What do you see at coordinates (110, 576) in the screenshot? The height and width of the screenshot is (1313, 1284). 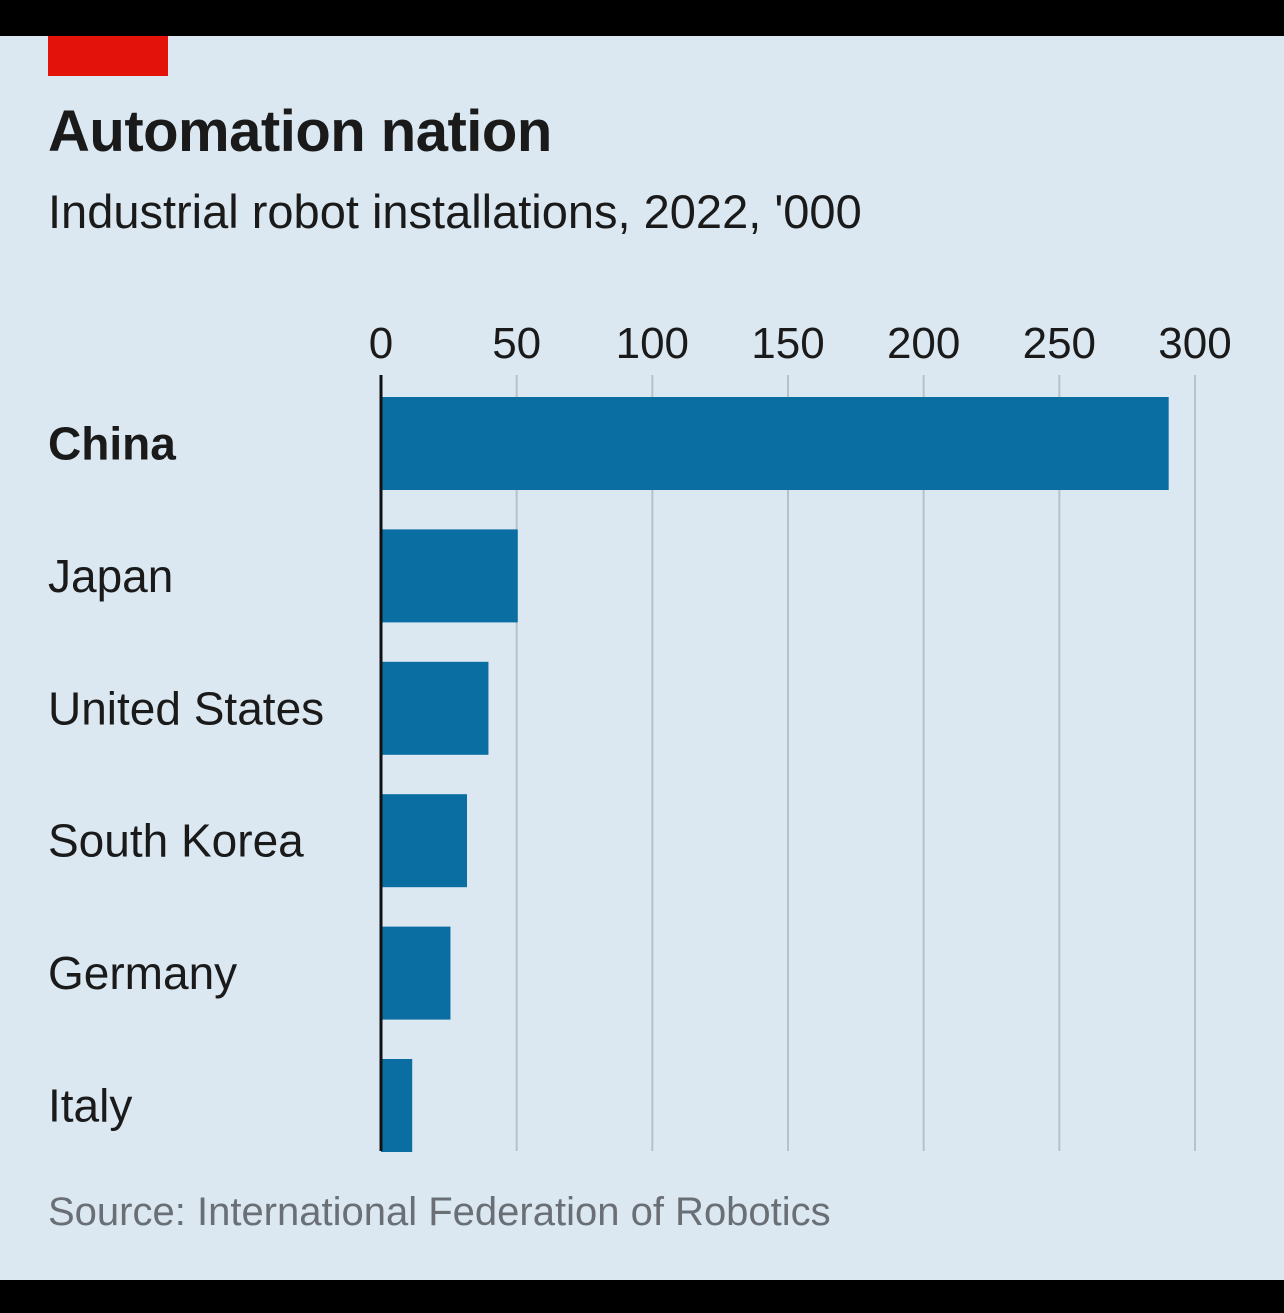 I see `category-label: Japan` at bounding box center [110, 576].